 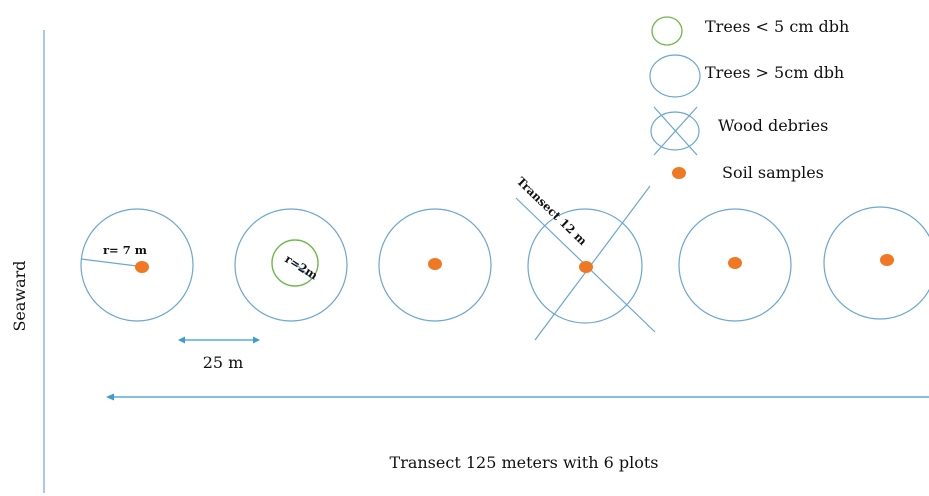 What do you see at coordinates (524, 462) in the screenshot?
I see `transect-label: Transect 125 meters with 6 plots` at bounding box center [524, 462].